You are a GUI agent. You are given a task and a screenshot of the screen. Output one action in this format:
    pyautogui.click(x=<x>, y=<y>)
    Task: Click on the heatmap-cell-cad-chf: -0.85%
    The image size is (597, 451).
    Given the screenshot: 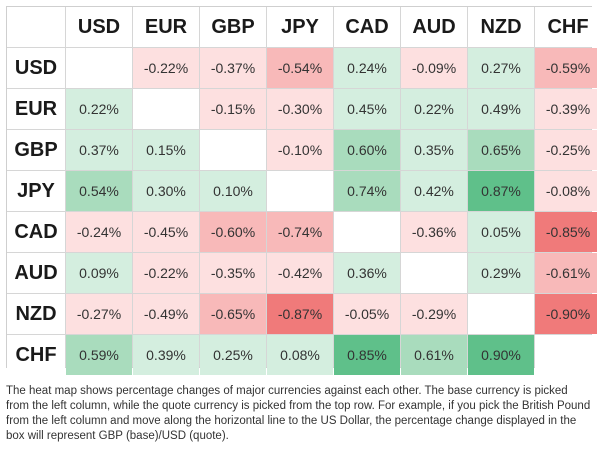 What is the action you would take?
    pyautogui.click(x=566, y=232)
    